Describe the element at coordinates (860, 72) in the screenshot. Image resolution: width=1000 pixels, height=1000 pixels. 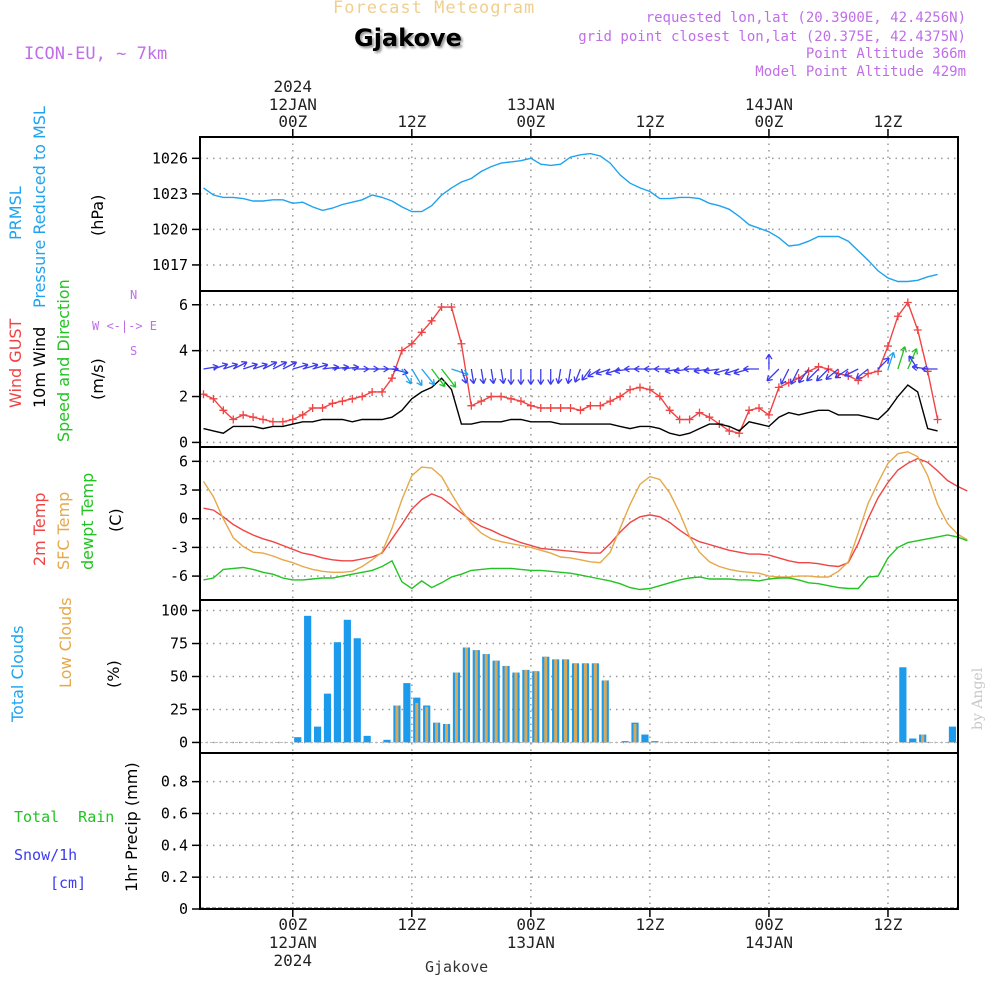
I see `model-altitude: Model Point Altitude 429m` at that location.